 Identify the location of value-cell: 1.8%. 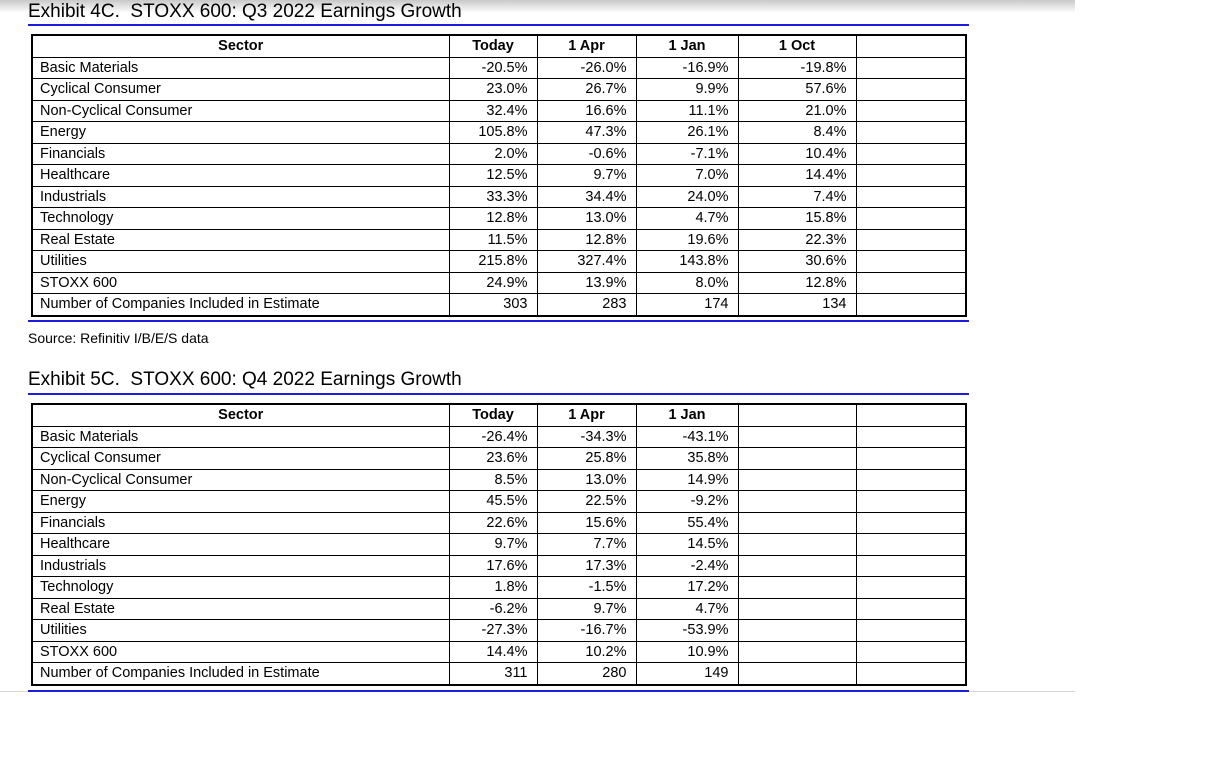
(493, 587).